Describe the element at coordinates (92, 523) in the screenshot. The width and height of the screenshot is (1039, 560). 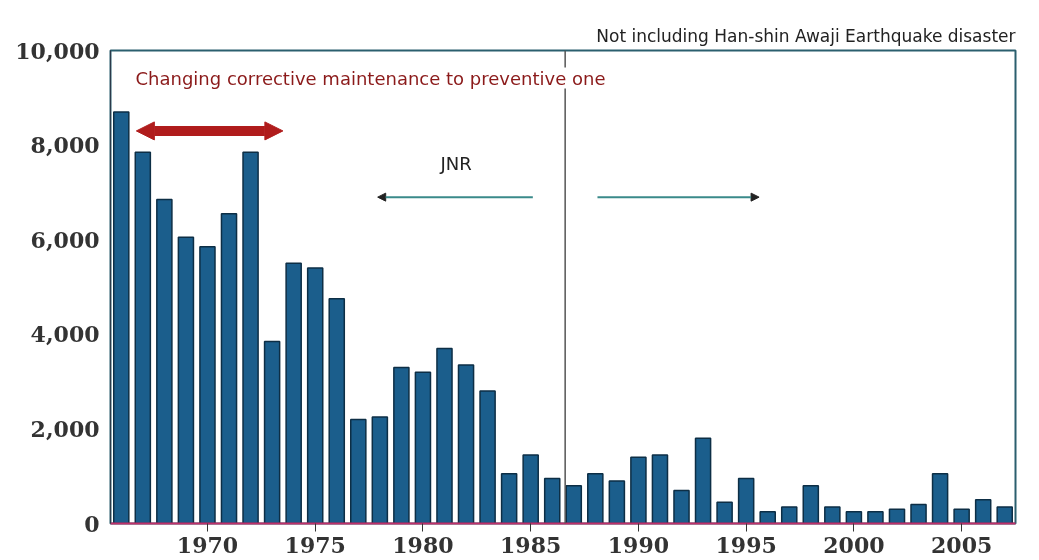
I see `y-tick-label: 0` at that location.